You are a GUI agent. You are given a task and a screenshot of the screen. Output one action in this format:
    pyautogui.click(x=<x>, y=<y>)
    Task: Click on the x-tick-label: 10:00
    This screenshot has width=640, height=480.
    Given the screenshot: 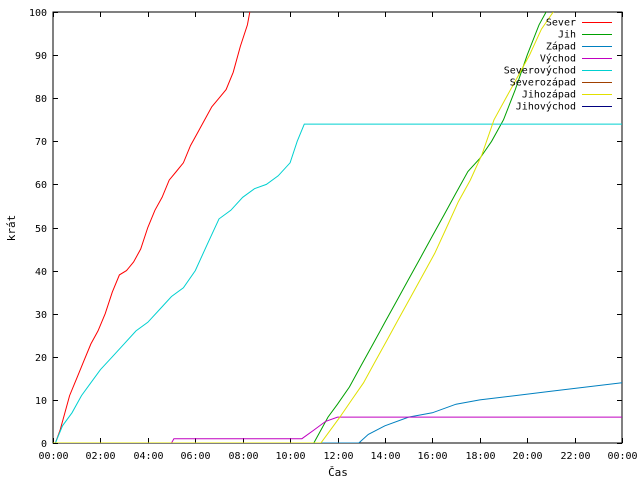 What is the action you would take?
    pyautogui.click(x=290, y=456)
    